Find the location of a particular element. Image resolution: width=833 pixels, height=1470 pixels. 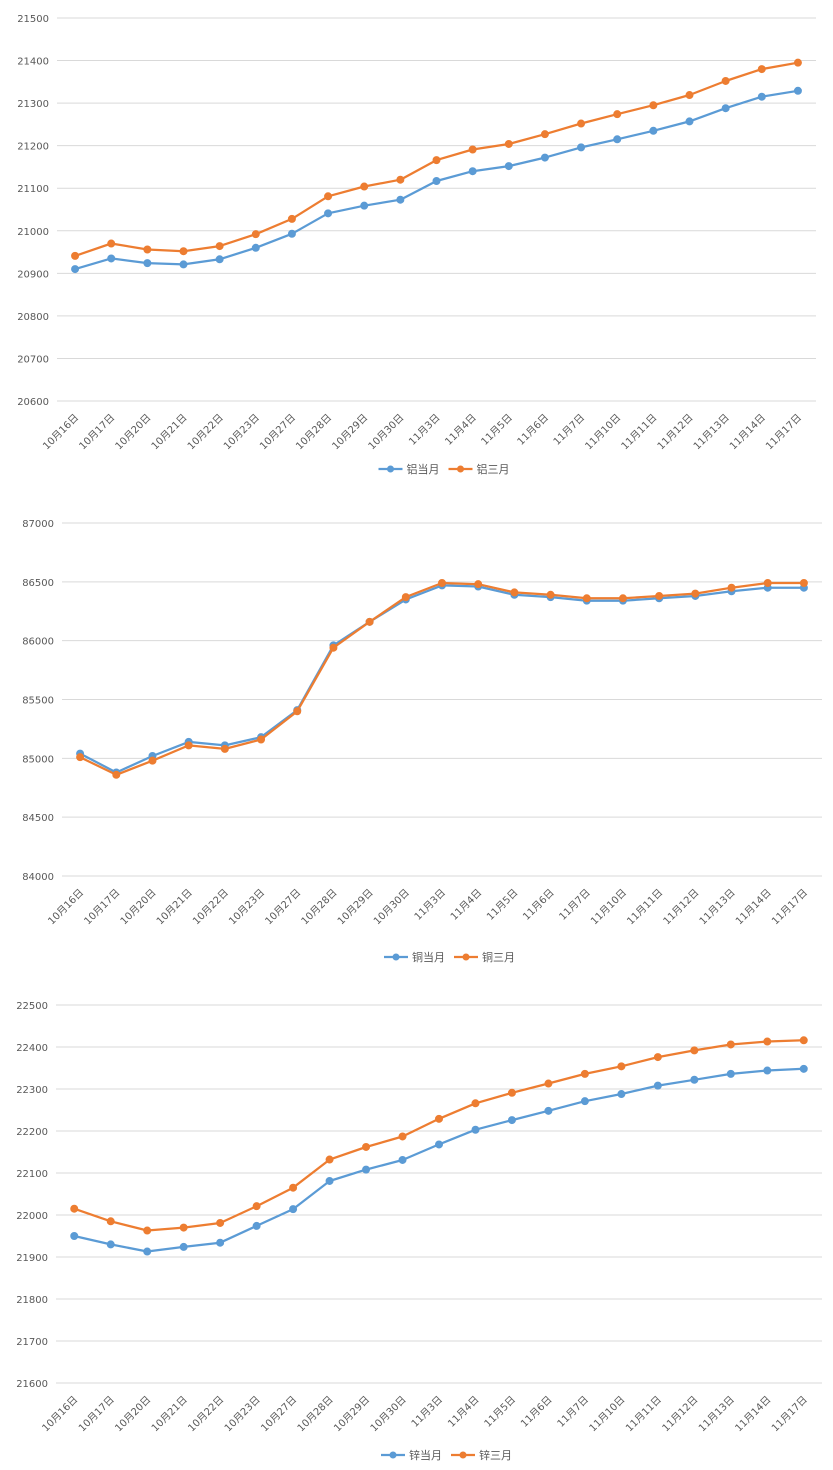

y-tick-label: 87000 is located at coordinates (38, 524).